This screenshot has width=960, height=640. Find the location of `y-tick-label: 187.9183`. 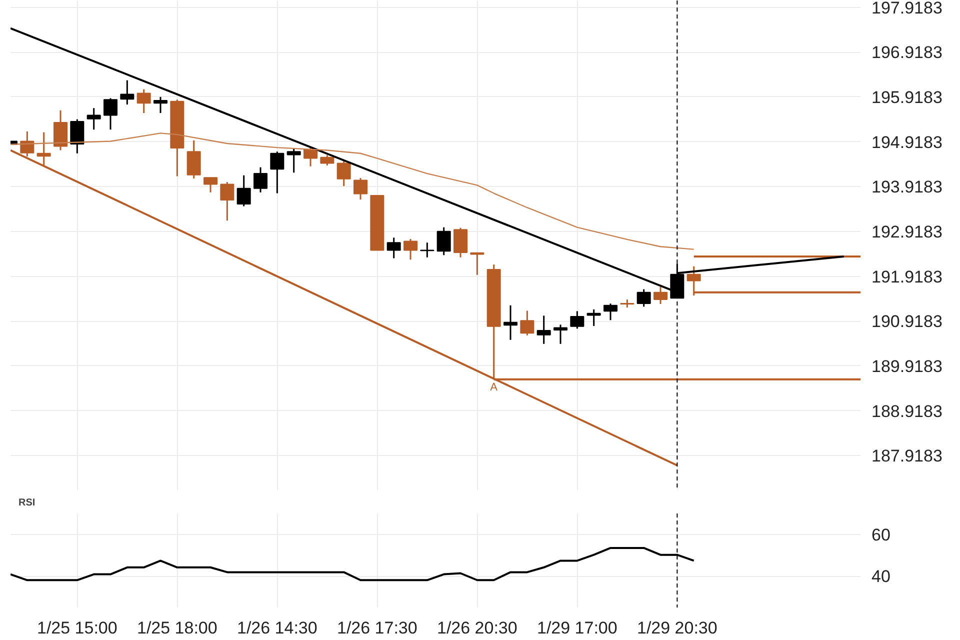

y-tick-label: 187.9183 is located at coordinates (907, 456).